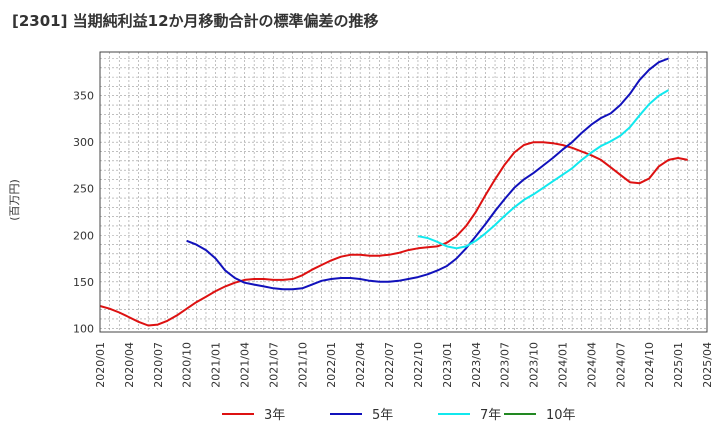  Describe the element at coordinates (562, 365) in the screenshot. I see `x-tick-label: 2024/01` at that location.